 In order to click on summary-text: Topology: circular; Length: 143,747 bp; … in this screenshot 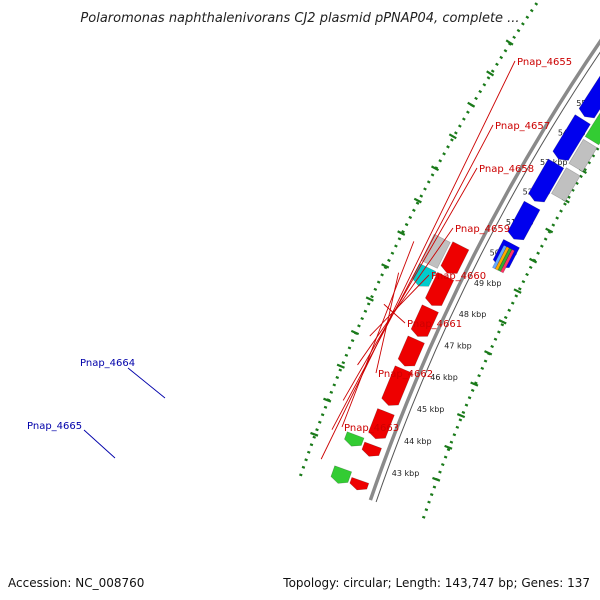, I will do `click(436, 583)`.